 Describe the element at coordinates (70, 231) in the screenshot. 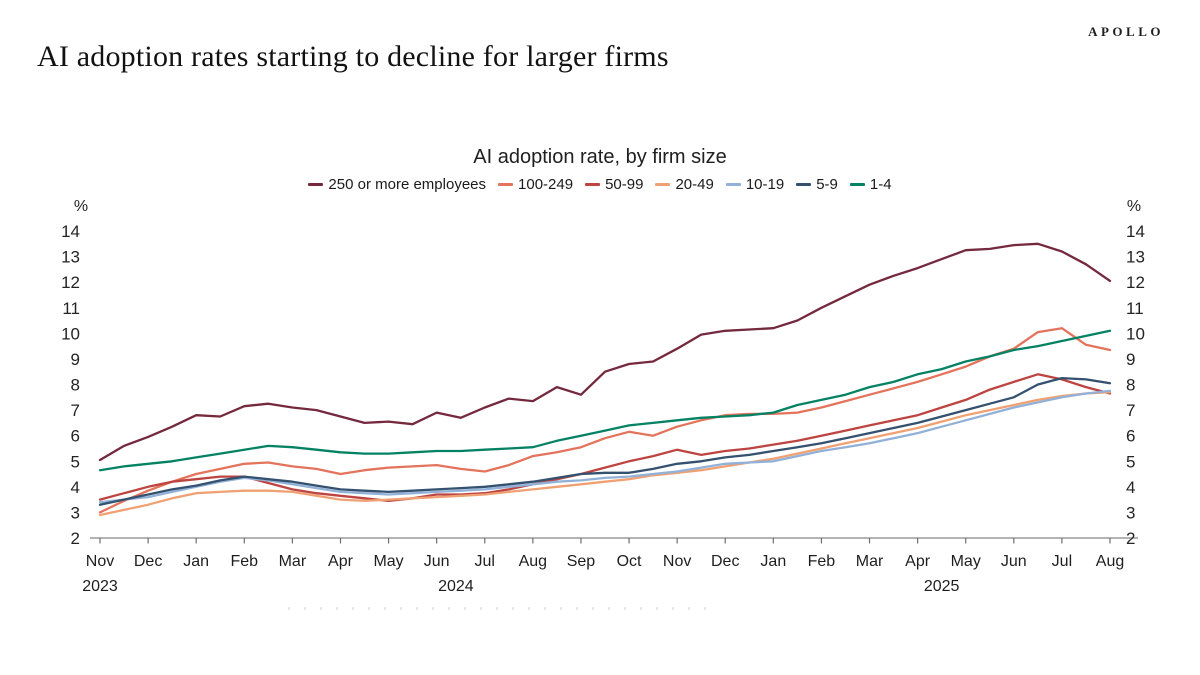

I see `y-axis-tick-label-left: 14` at that location.